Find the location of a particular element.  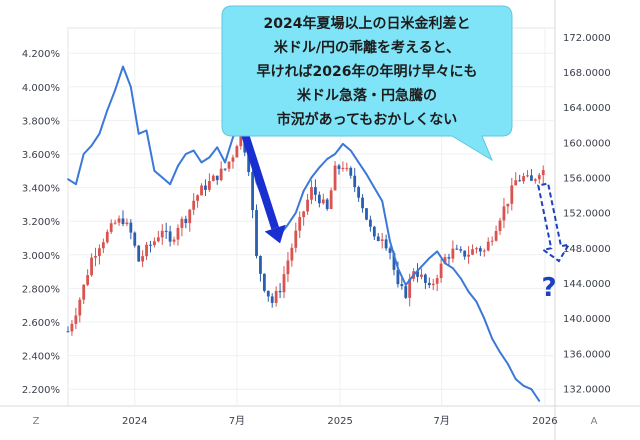

callout-line: 米ドル急落・円急騰の is located at coordinates (367, 95).